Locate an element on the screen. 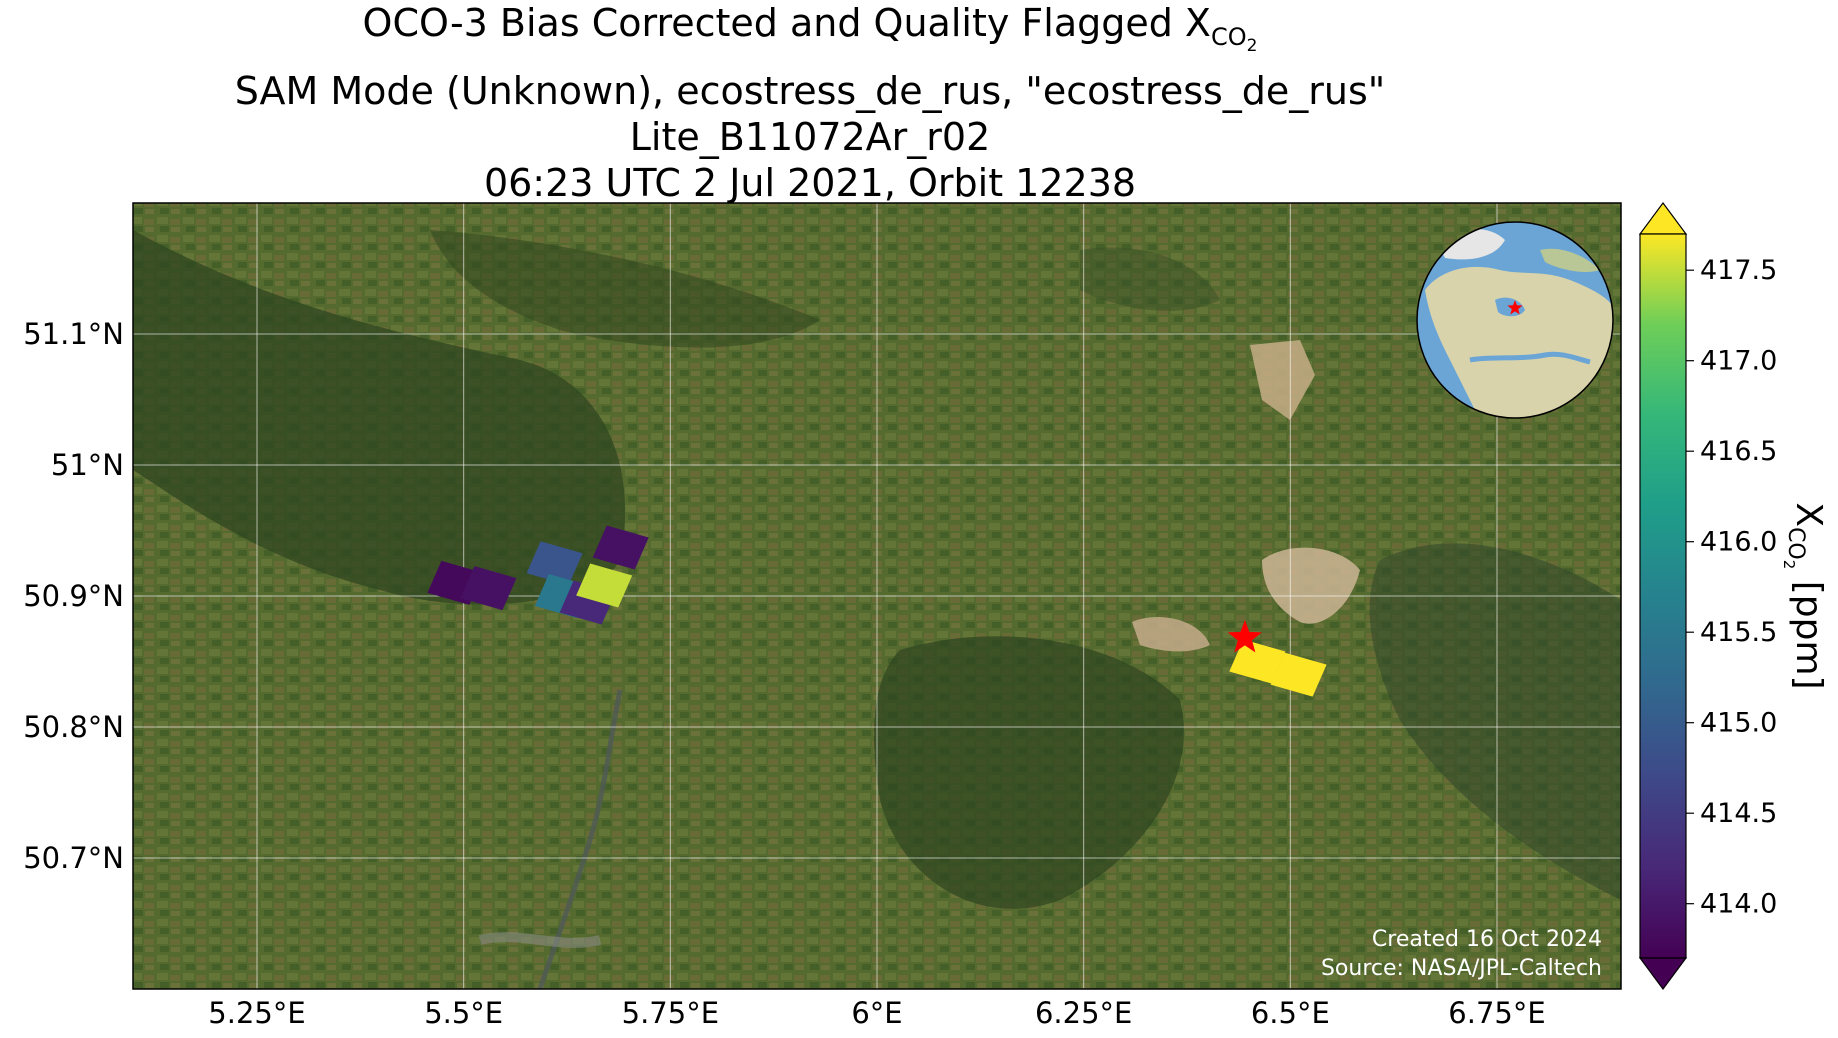 The image size is (1838, 1038). colorbar-tick-label: 414.0 is located at coordinates (1738, 904).